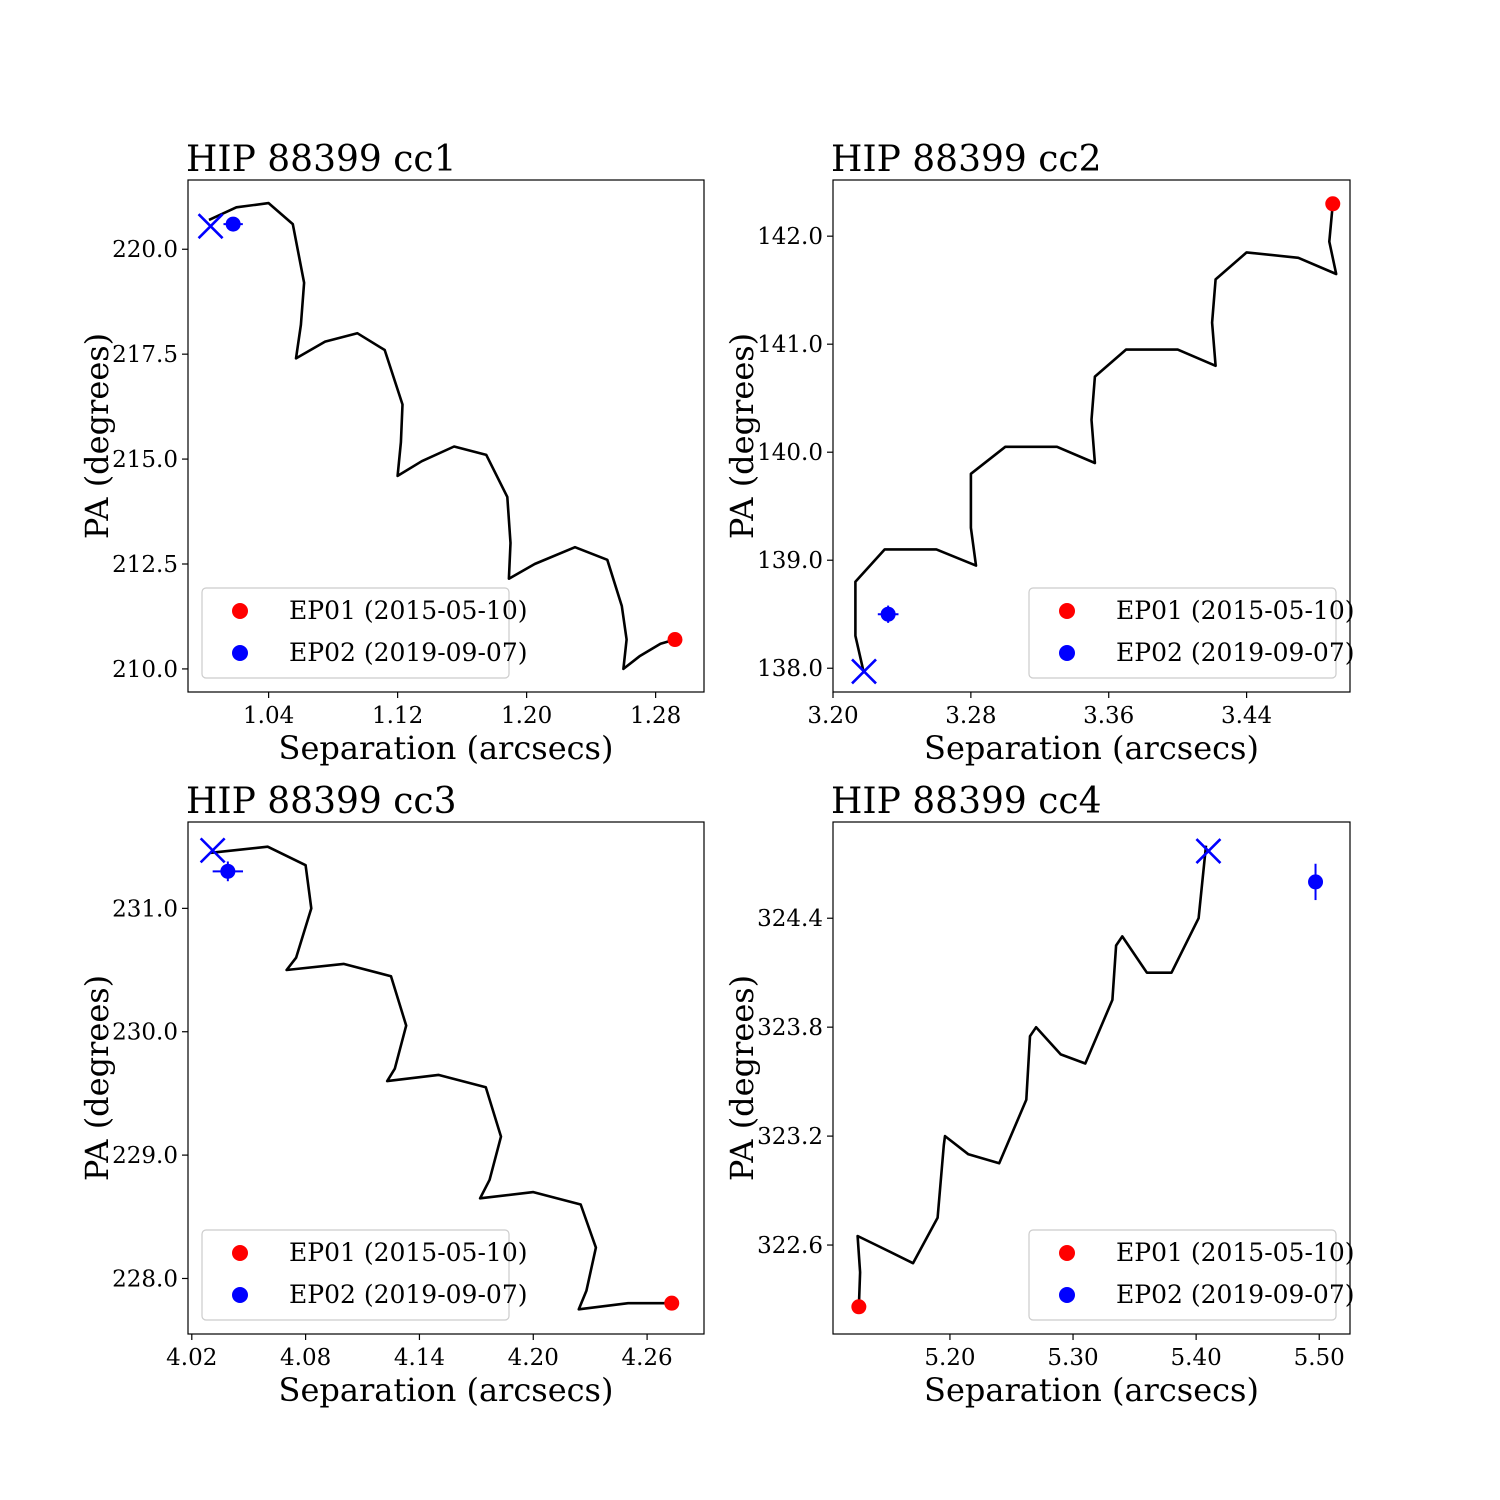 The width and height of the screenshot is (1500, 1500). I want to click on x-tick-label: 5.40, so click(1196, 1358).